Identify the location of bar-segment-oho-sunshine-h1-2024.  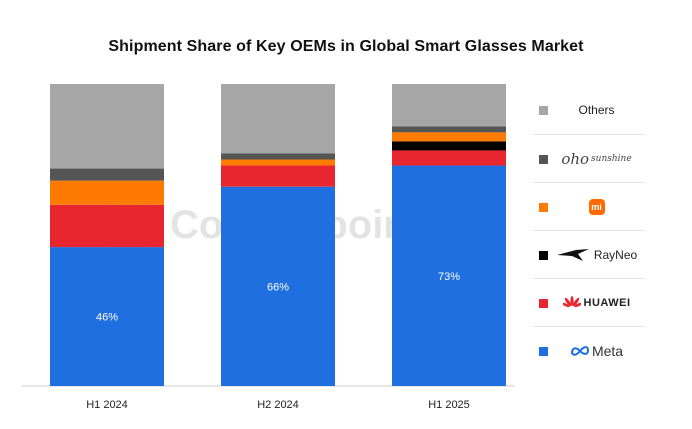
(107, 174).